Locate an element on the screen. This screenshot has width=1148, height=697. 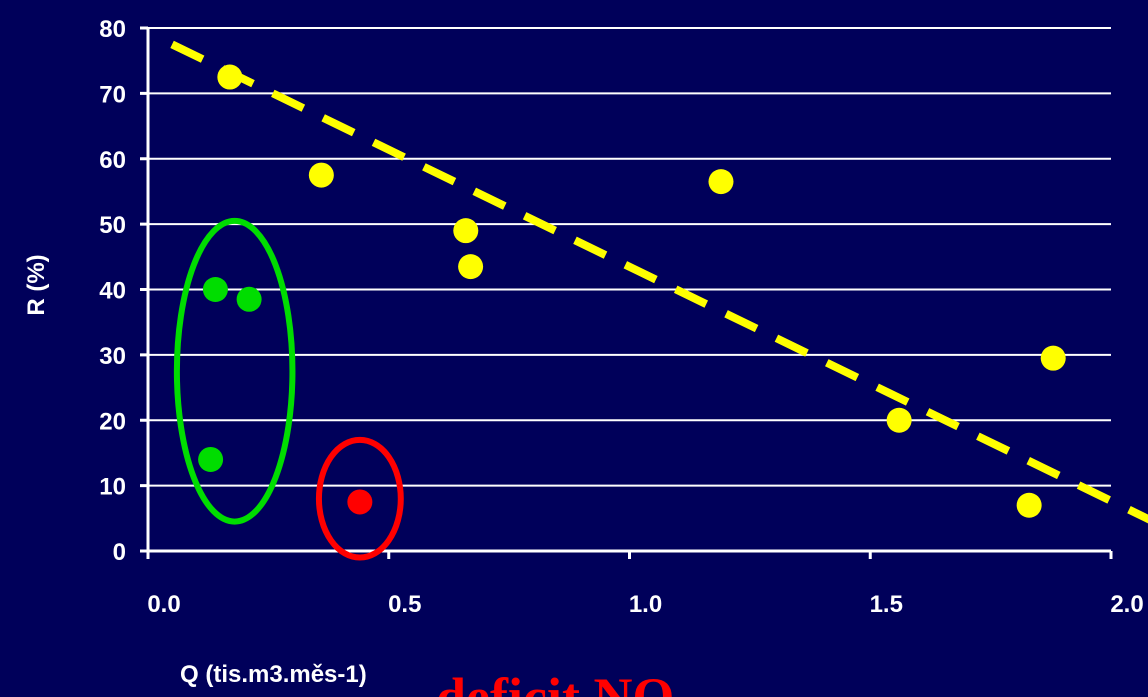
x-axis-title: Q (tis.m3.měs-1) is located at coordinates (273, 674).